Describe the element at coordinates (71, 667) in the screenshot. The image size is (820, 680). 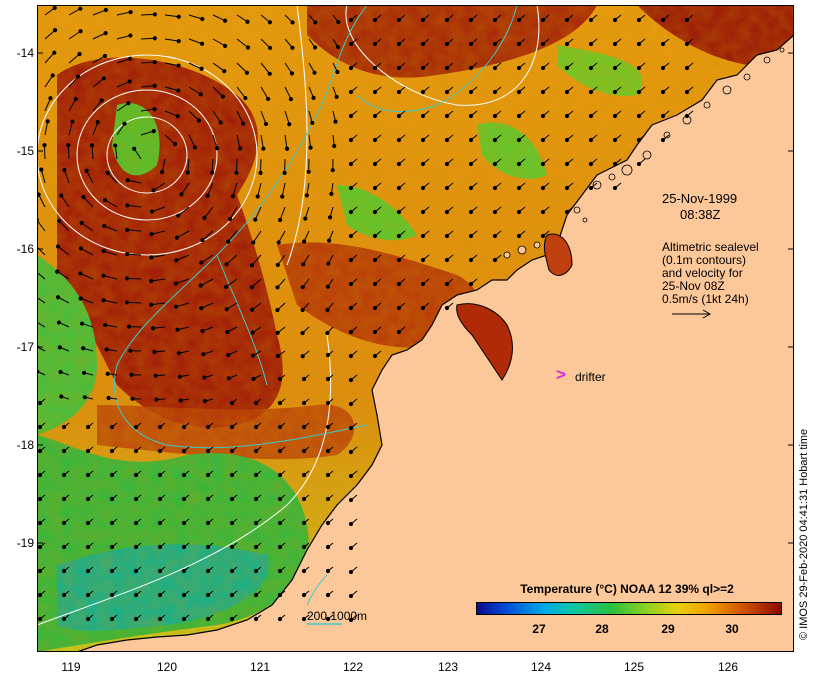
I see `lon-label: 119` at that location.